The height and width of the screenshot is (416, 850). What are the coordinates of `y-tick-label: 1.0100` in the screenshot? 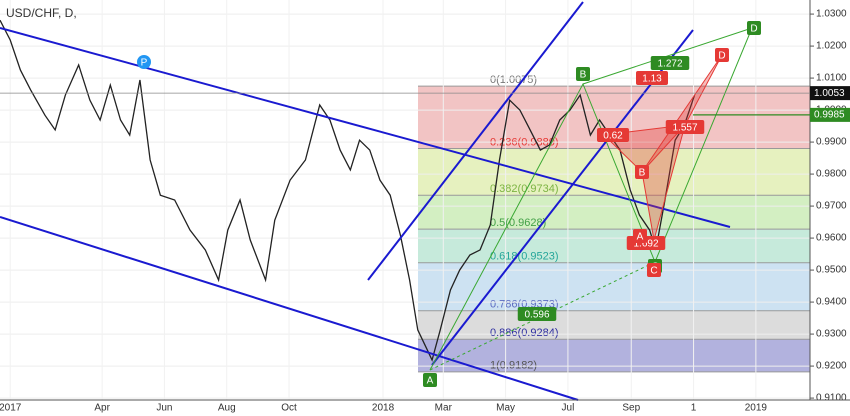 It's located at (831, 78).